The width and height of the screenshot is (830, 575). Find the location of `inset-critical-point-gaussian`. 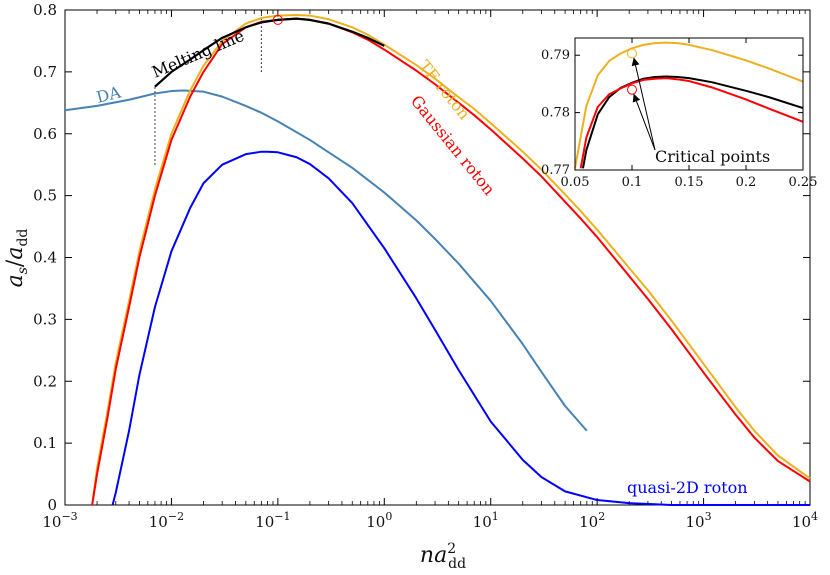

inset-critical-point-gaussian is located at coordinates (632, 89).